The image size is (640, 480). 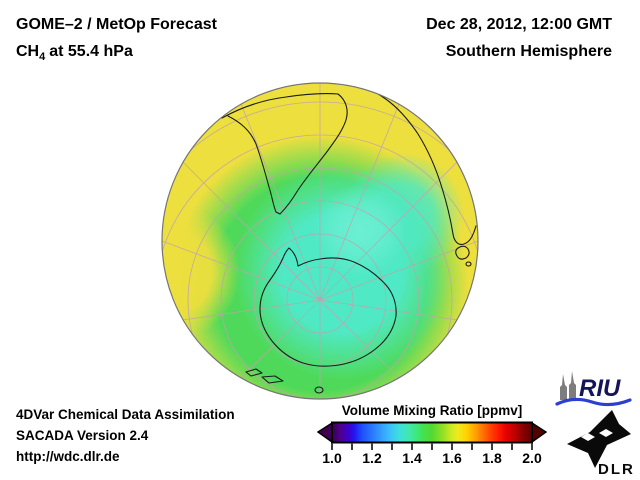 What do you see at coordinates (324, 432) in the screenshot?
I see `colorbar-left-arrow` at bounding box center [324, 432].